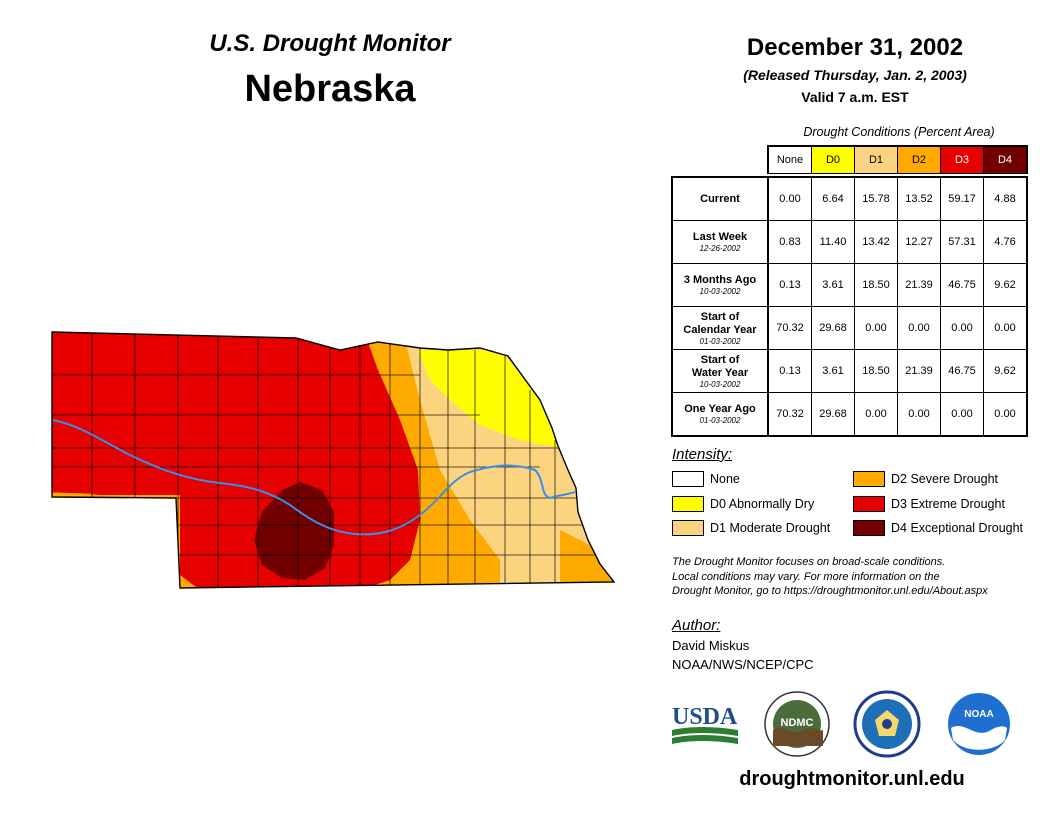 Image resolution: width=1056 pixels, height=816 pixels. What do you see at coordinates (887, 724) in the screenshot?
I see `department-of-commerce-logo` at bounding box center [887, 724].